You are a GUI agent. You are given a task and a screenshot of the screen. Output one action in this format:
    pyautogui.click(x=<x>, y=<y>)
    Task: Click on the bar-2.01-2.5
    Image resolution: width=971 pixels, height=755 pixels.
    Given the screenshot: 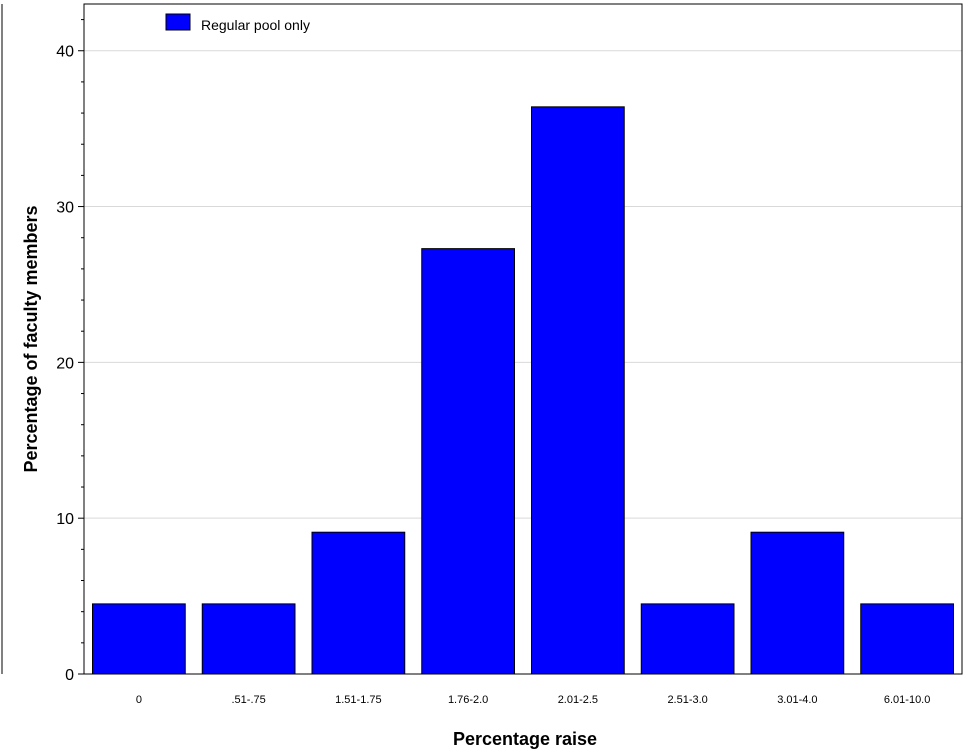 What is the action you would take?
    pyautogui.click(x=578, y=390)
    